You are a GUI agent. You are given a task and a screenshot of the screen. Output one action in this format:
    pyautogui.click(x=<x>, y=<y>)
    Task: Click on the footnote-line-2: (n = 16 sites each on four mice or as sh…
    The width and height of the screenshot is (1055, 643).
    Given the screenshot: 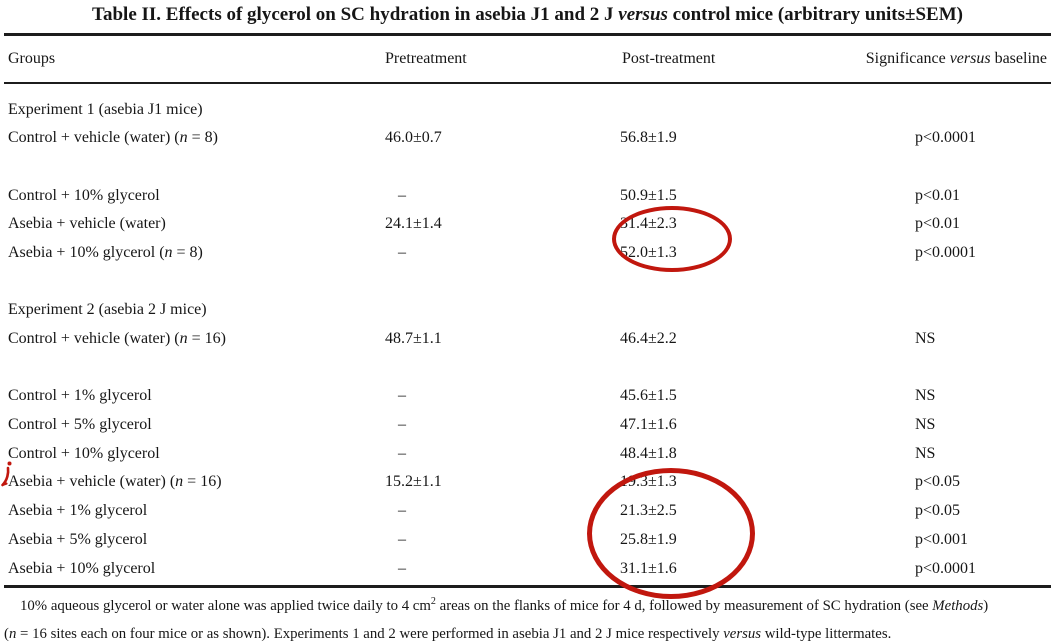 What is the action you would take?
    pyautogui.click(x=448, y=633)
    